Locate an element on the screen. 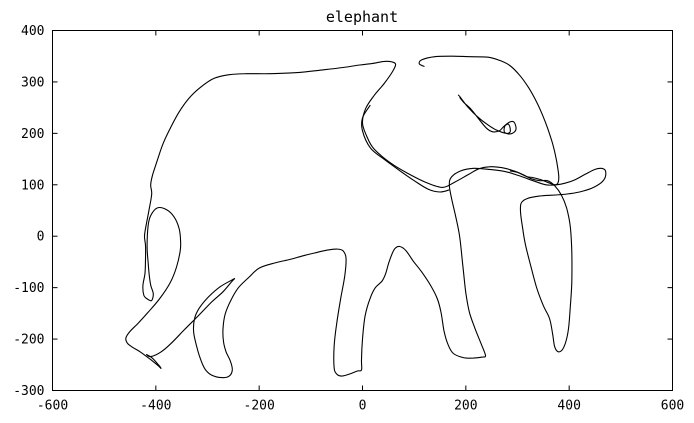 Image resolution: width=694 pixels, height=423 pixels. chart-title: elephant is located at coordinates (362, 17).